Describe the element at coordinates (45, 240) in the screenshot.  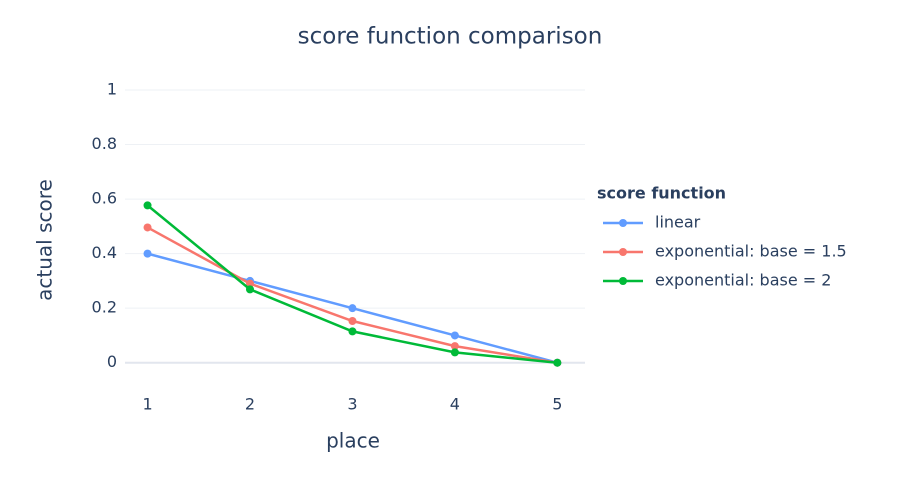
I see `y-axis-label: actual score` at that location.